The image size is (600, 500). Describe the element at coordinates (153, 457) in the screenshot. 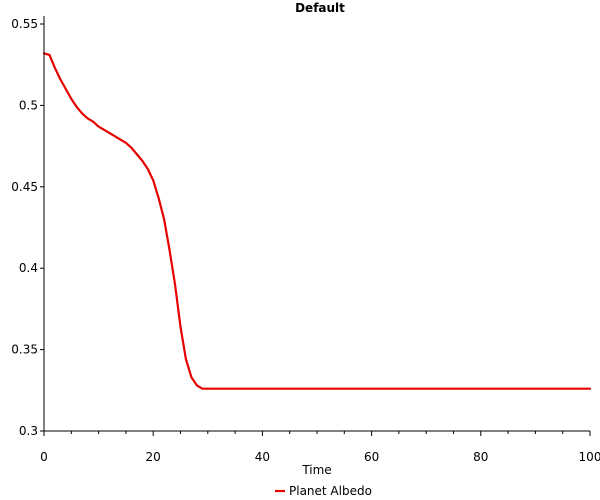

I see `x-tick-label: 20` at that location.